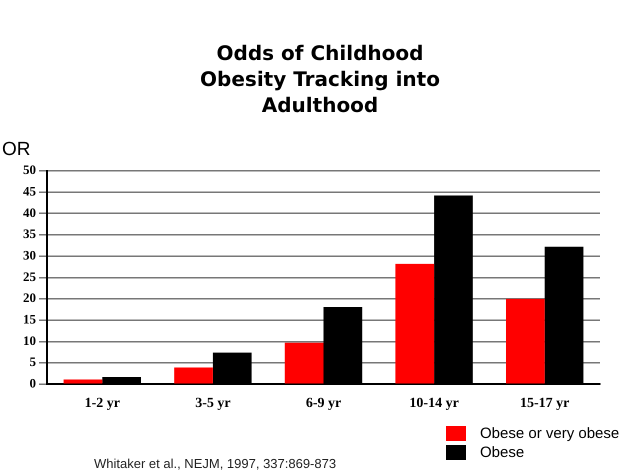 The width and height of the screenshot is (640, 471). What do you see at coordinates (213, 404) in the screenshot?
I see `x-tick-label: 3-5 yr` at bounding box center [213, 404].